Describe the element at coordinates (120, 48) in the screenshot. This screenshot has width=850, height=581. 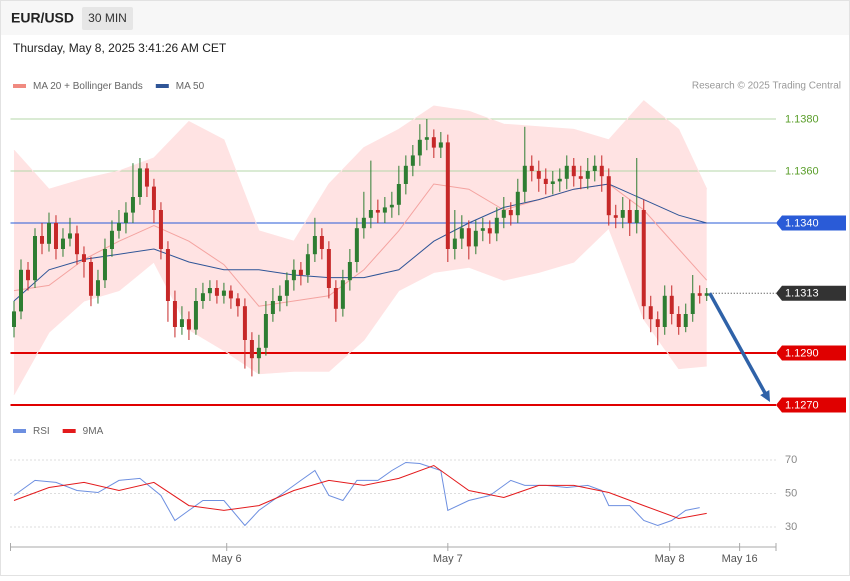
I see `timestamp: Thursday, May 8, 2025 3:41:26 AM CET` at that location.